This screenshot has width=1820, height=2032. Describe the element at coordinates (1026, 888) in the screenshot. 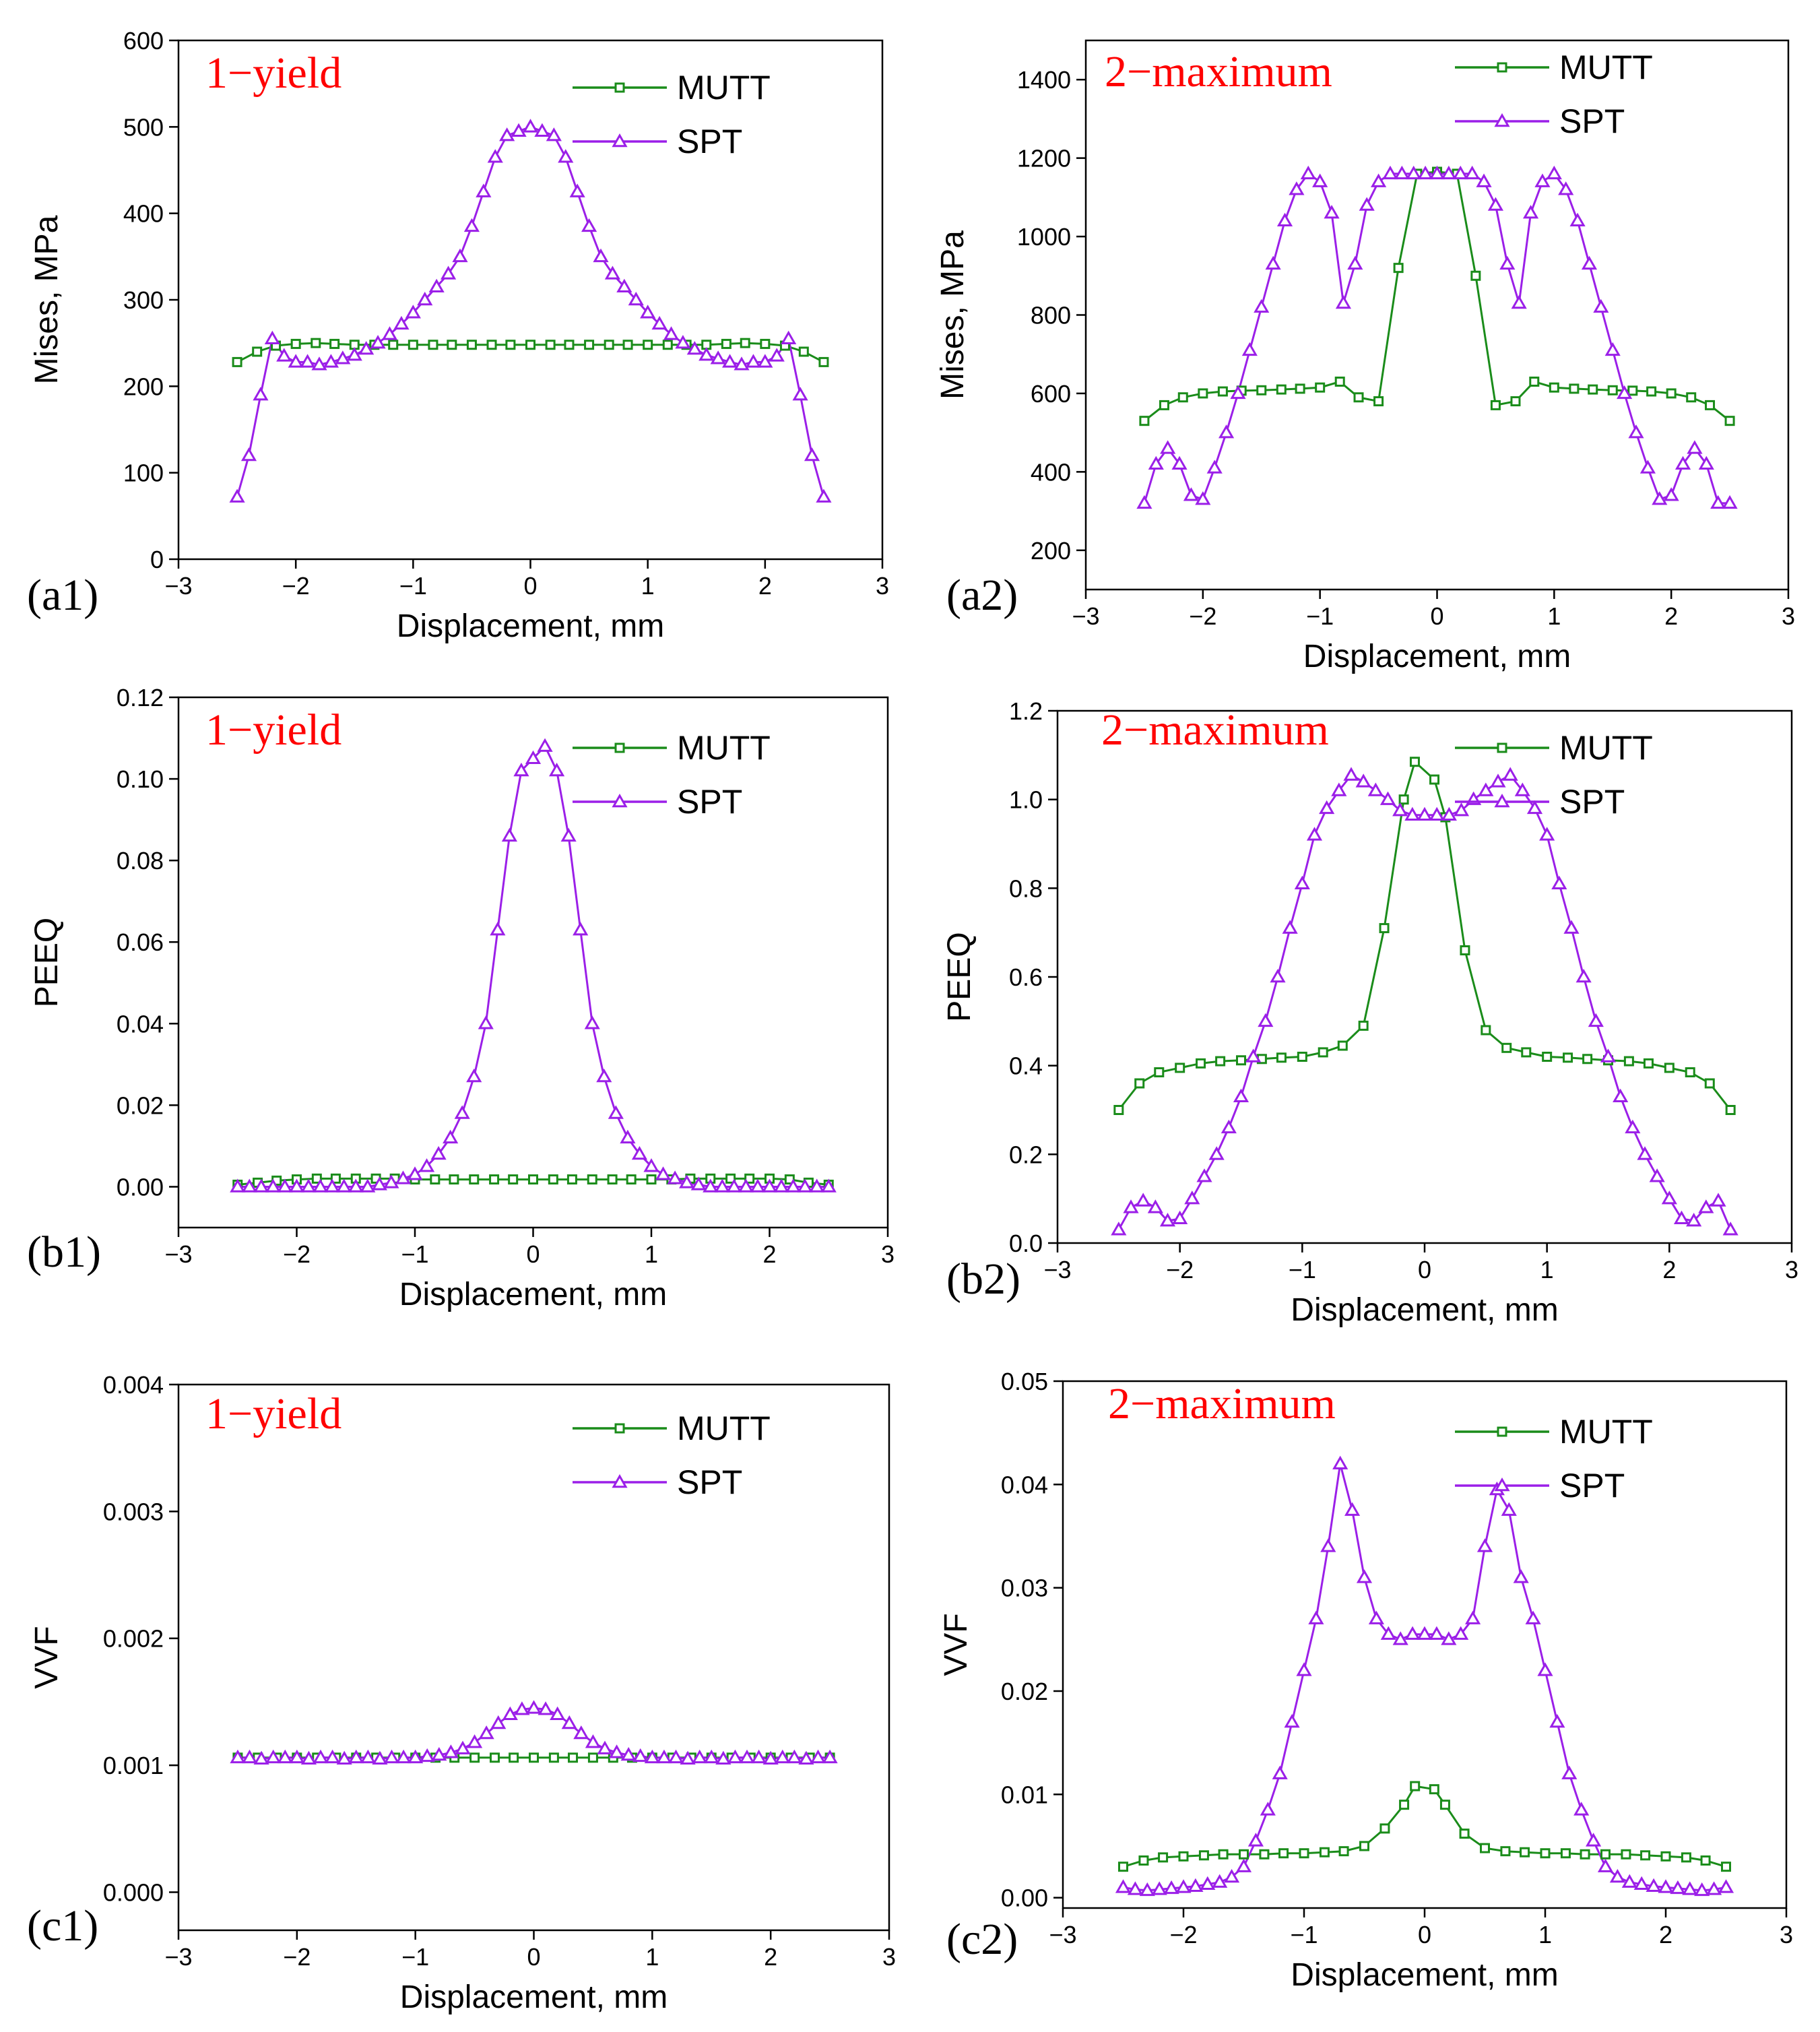

I see `y-tick-label: 0.8` at that location.